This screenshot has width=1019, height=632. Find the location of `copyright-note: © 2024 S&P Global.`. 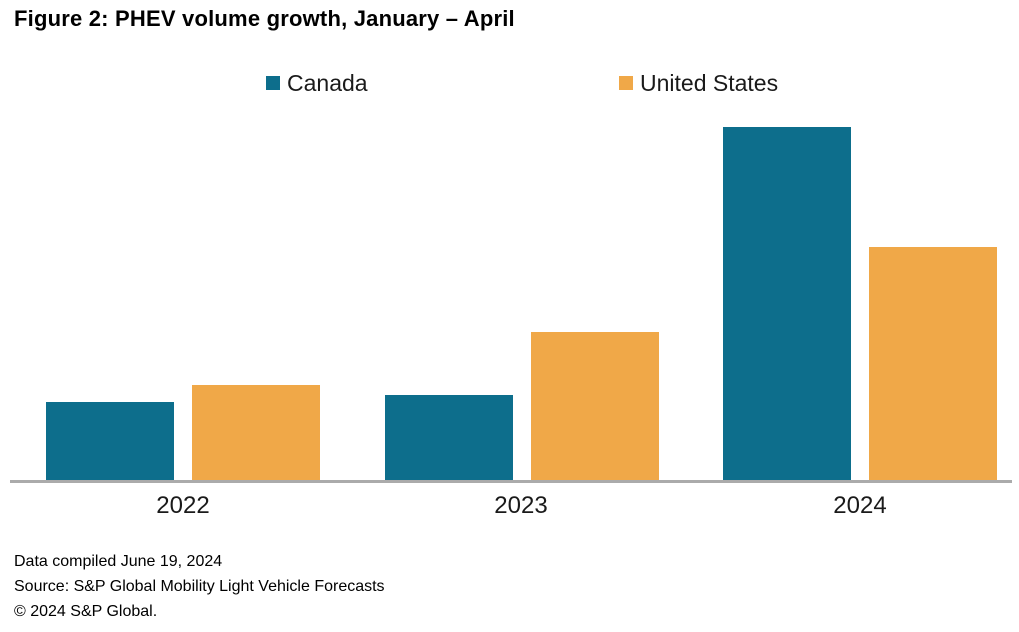

copyright-note: © 2024 S&P Global. is located at coordinates (86, 611).